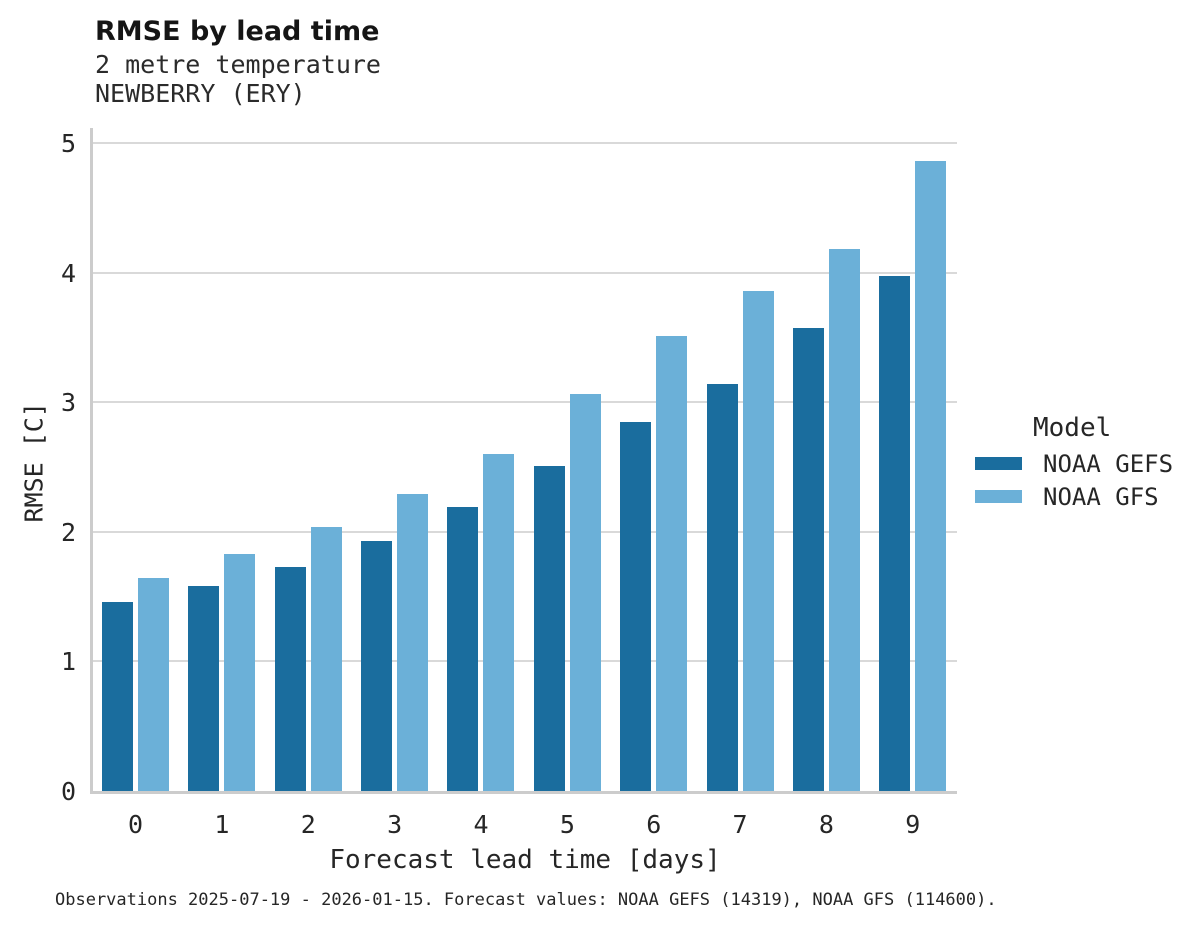 The image size is (1195, 928). I want to click on x-axis-title: Forecast lead time [days], so click(525, 860).